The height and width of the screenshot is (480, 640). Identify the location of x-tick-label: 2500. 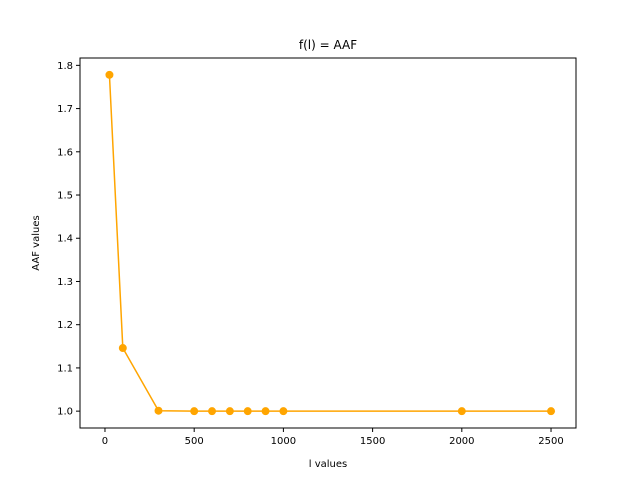
(550, 441).